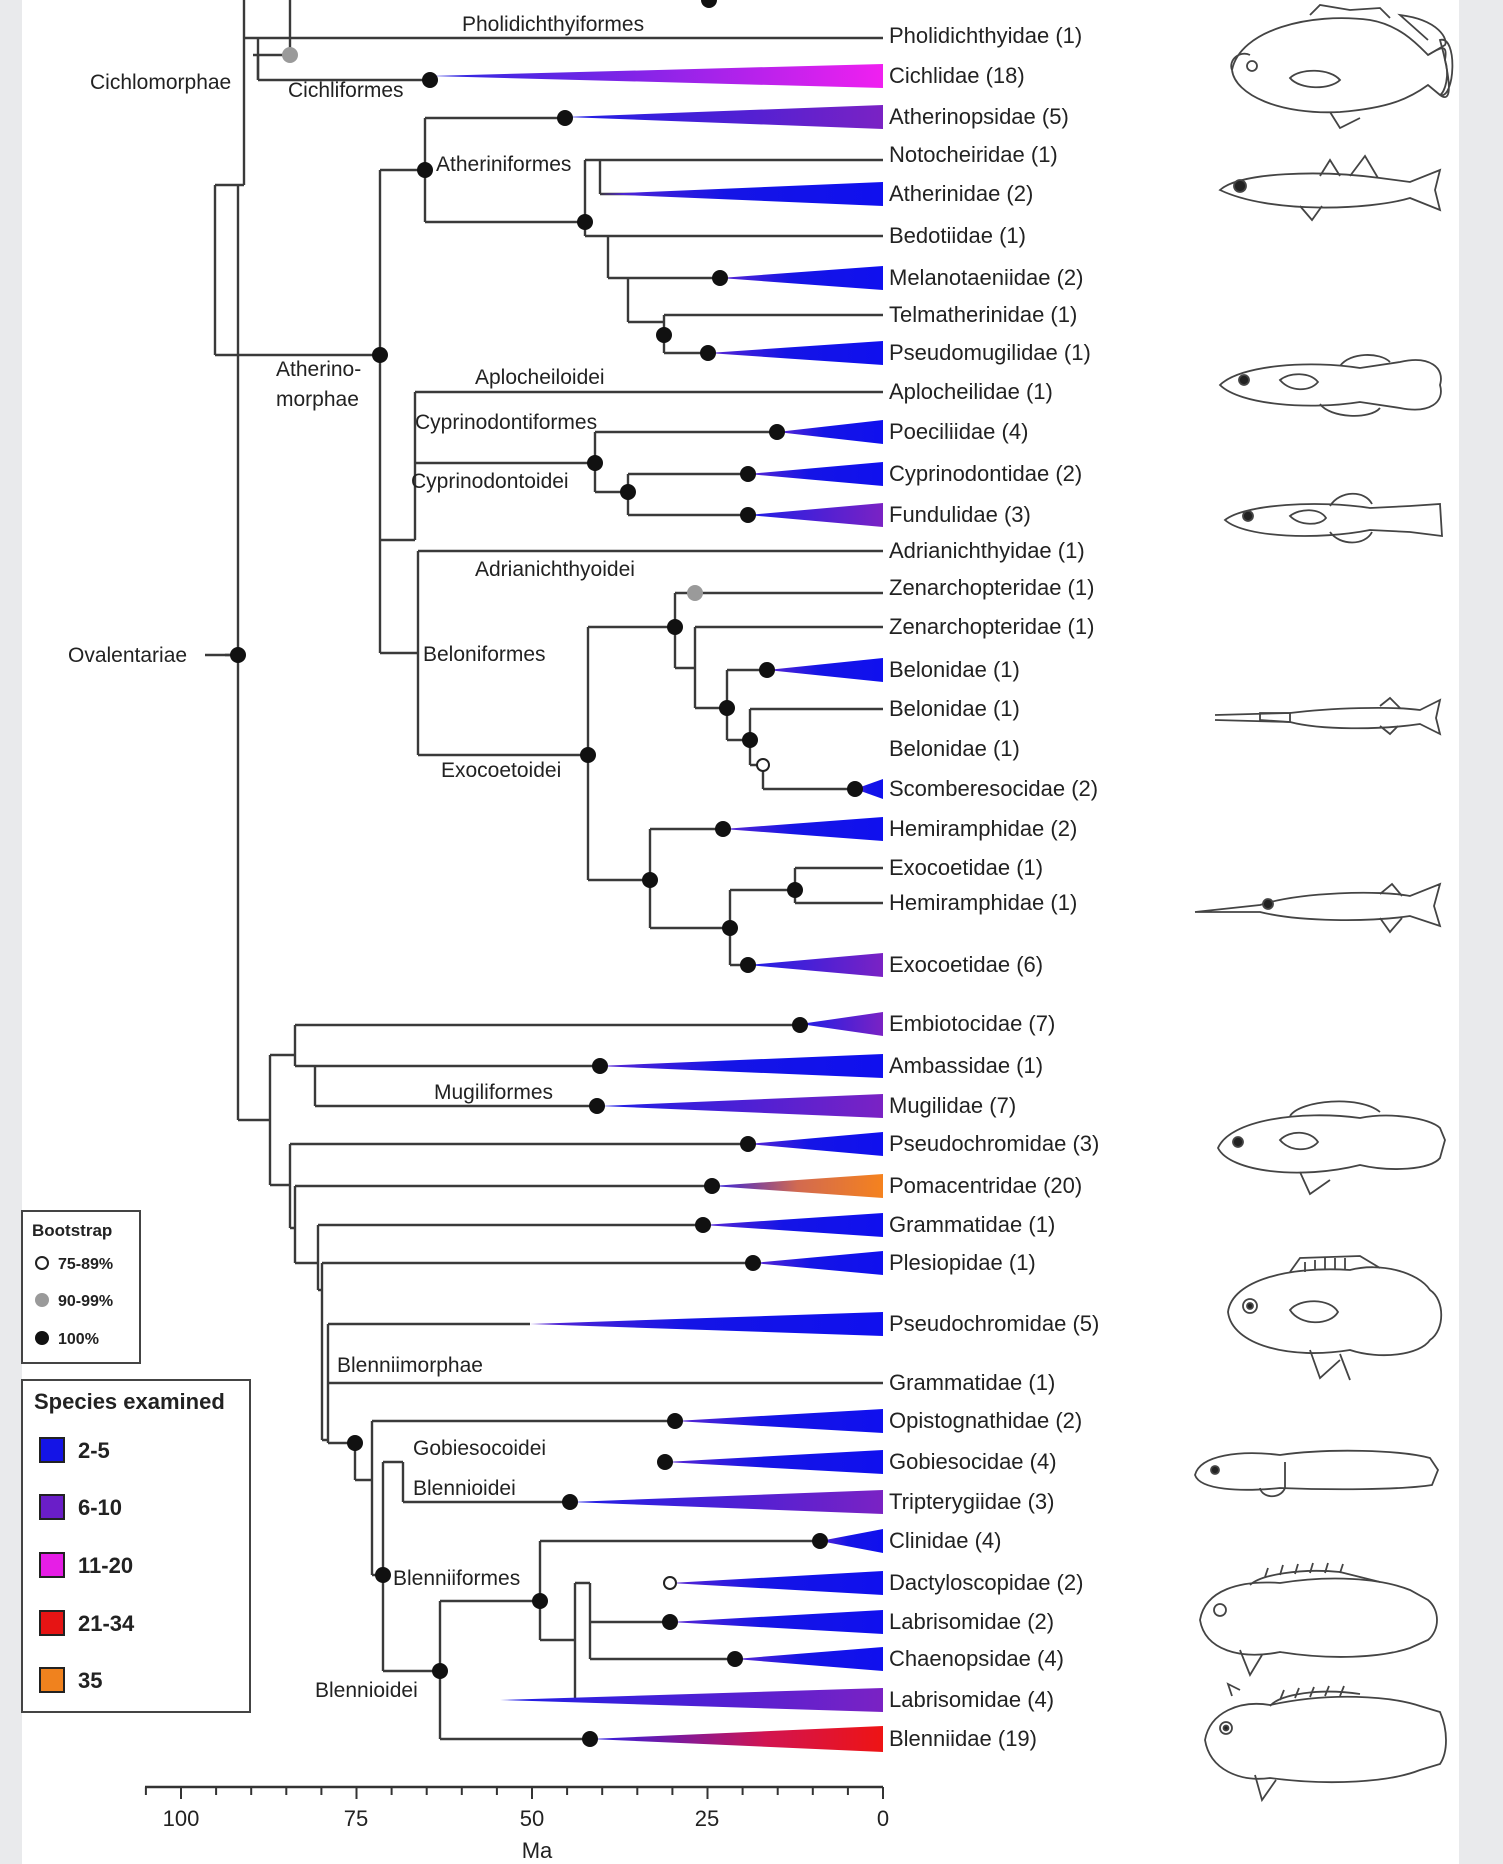 This screenshot has width=1503, height=1864. What do you see at coordinates (484, 654) in the screenshot?
I see `clade-label-beloniformes: Beloniformes` at bounding box center [484, 654].